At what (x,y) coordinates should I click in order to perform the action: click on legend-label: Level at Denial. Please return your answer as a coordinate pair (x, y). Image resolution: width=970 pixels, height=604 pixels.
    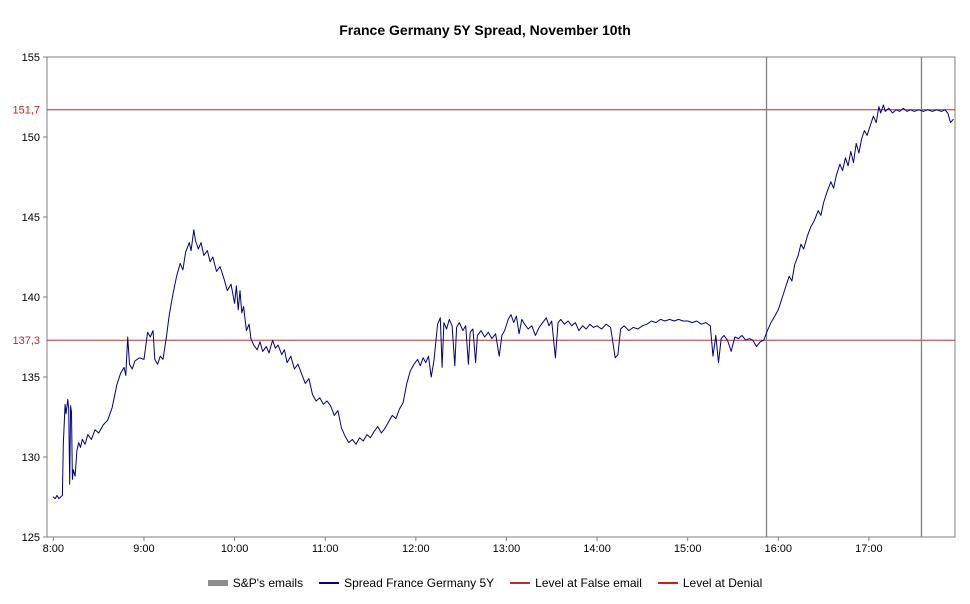
    Looking at the image, I should click on (722, 583).